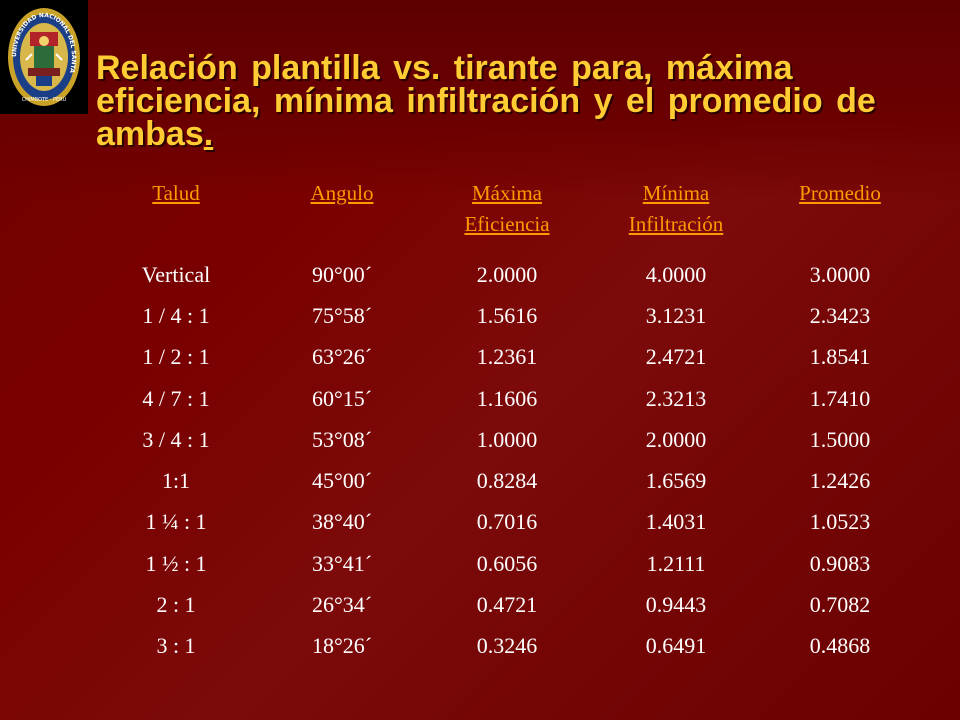 This screenshot has width=960, height=720. I want to click on table-row: 1 / 2 : 1 63°26´ 1.2361 2.4721 1.8541, so click(505, 357).